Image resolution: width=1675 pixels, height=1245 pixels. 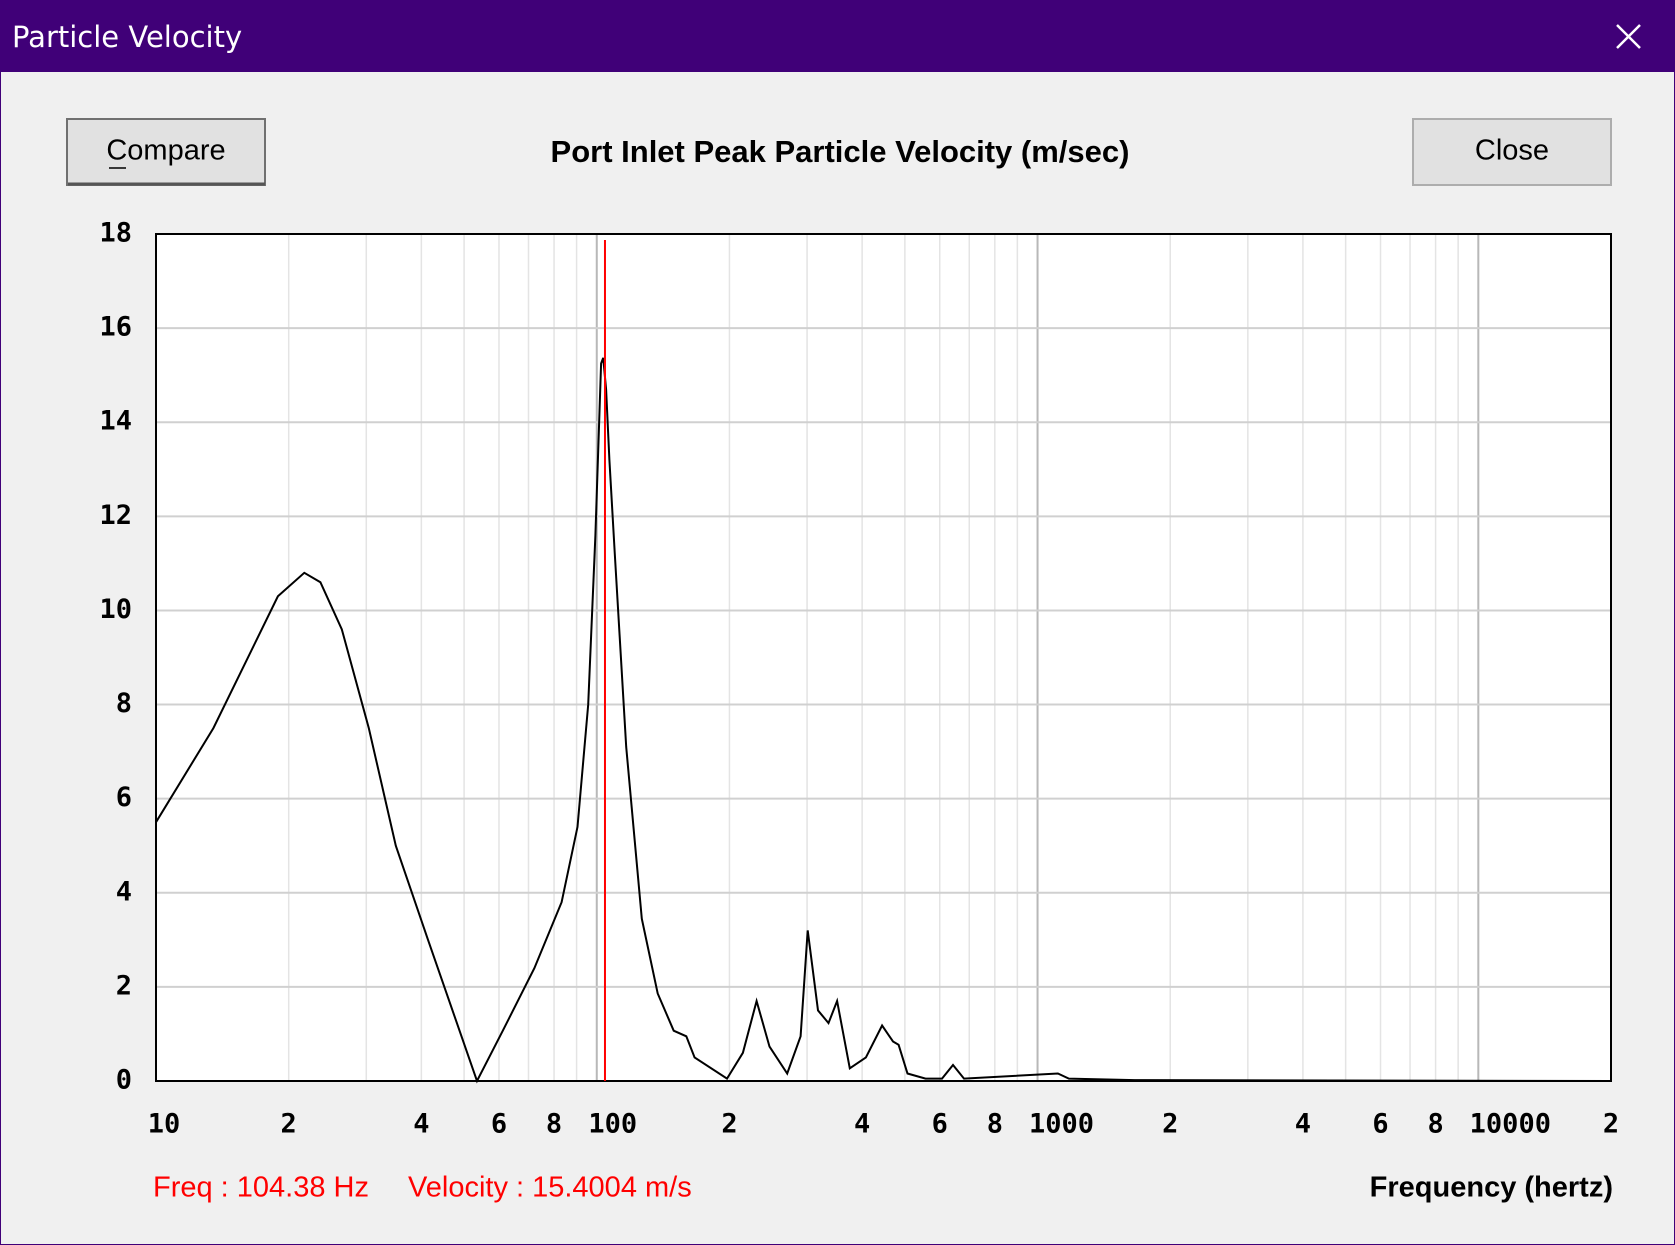 I want to click on close-button: Close, so click(x=1512, y=152).